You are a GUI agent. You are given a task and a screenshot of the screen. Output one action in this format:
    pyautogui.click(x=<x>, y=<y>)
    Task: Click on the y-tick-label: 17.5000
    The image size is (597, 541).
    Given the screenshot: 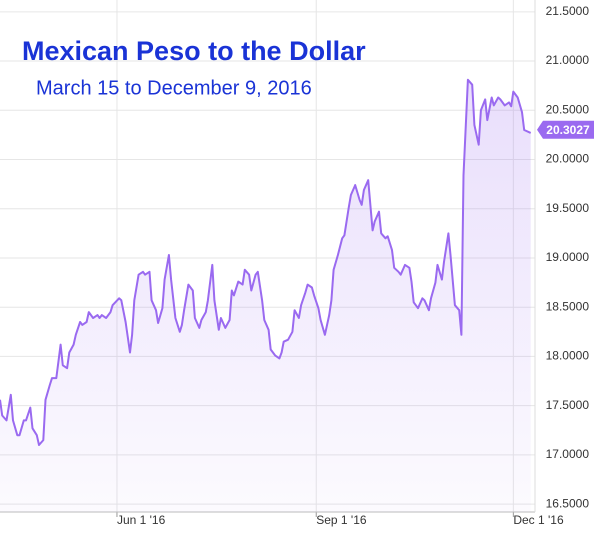 What is the action you would take?
    pyautogui.click(x=568, y=405)
    